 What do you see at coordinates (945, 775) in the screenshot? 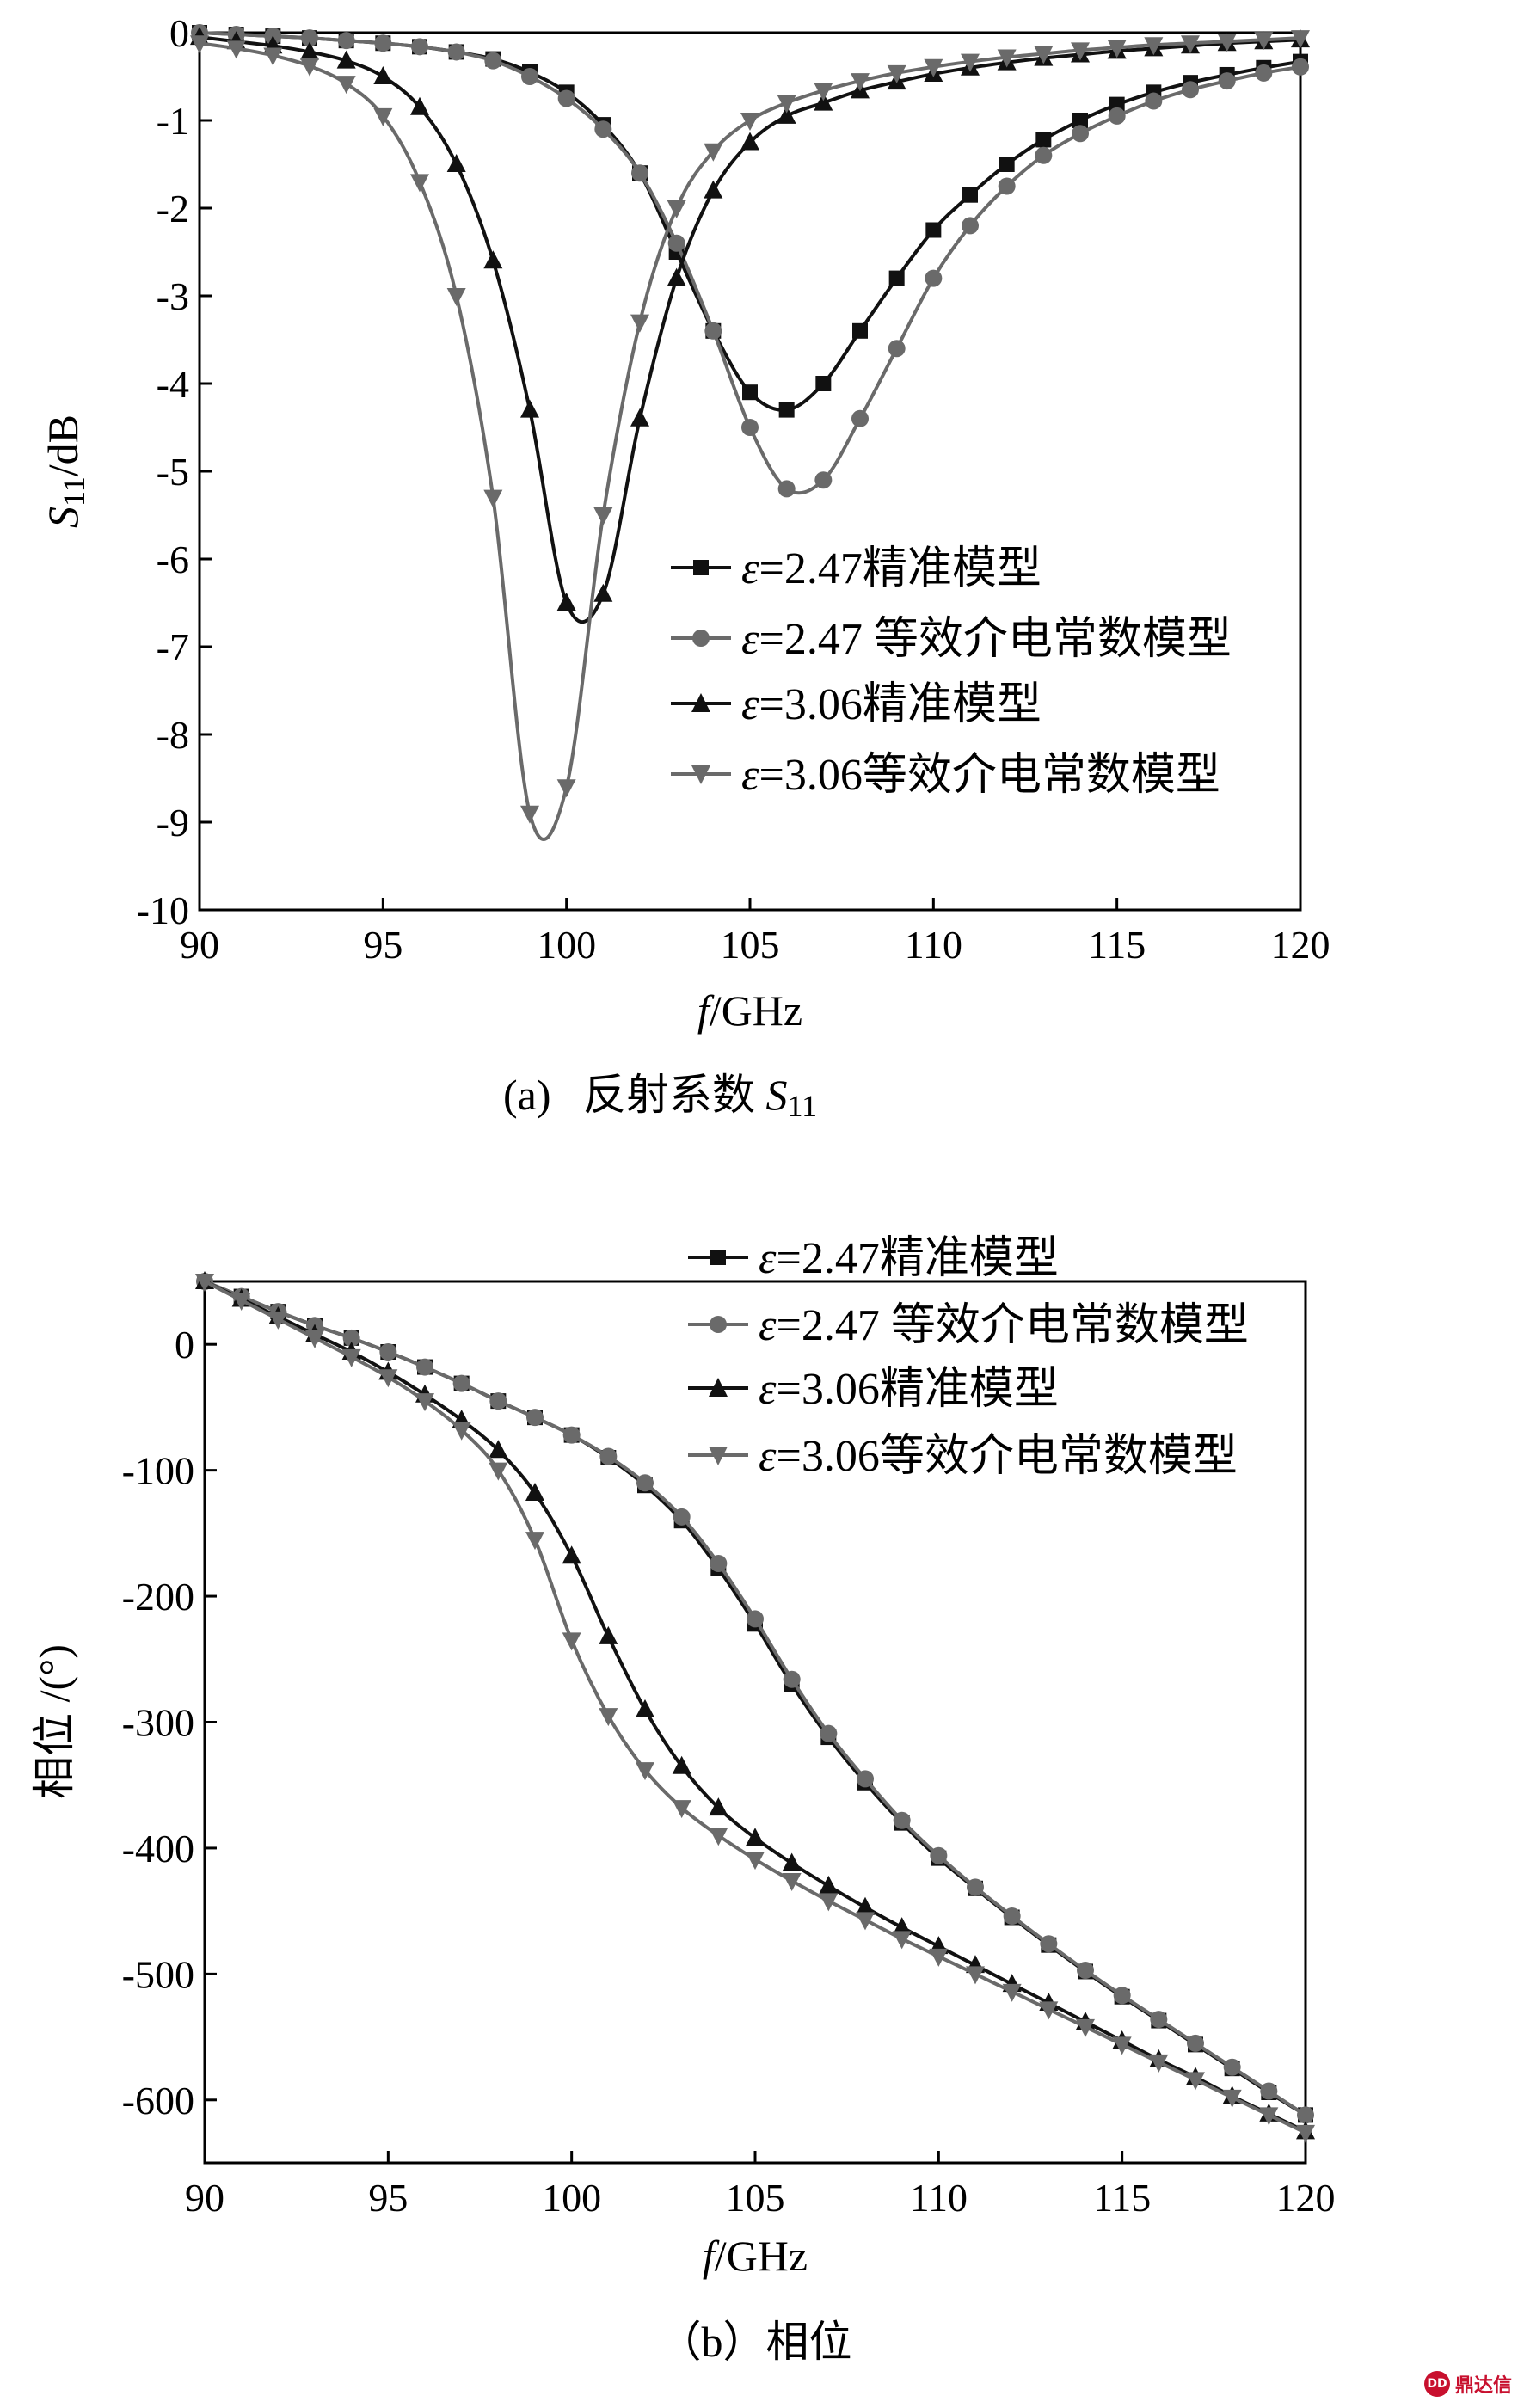
I see `legend-entry: ε=3.06等效介电常数模型` at bounding box center [945, 775].